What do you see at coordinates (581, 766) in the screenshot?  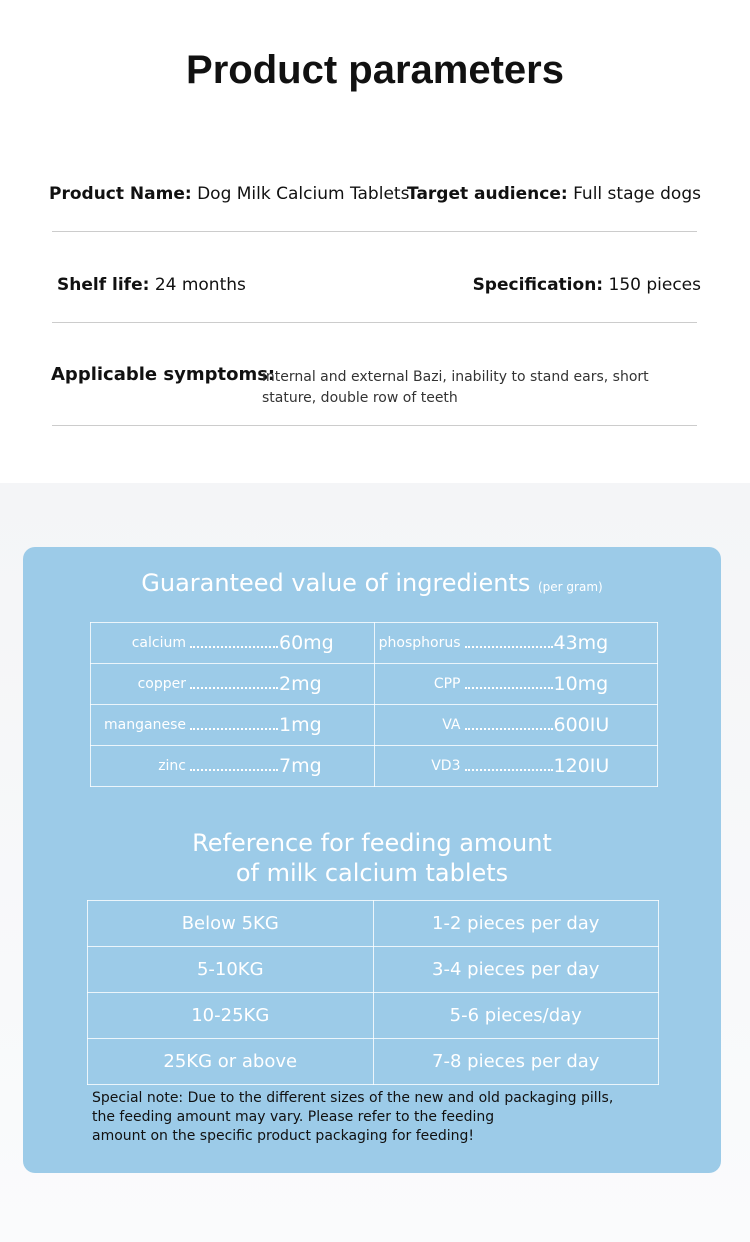 I see `ingredient-amount: 120IU` at bounding box center [581, 766].